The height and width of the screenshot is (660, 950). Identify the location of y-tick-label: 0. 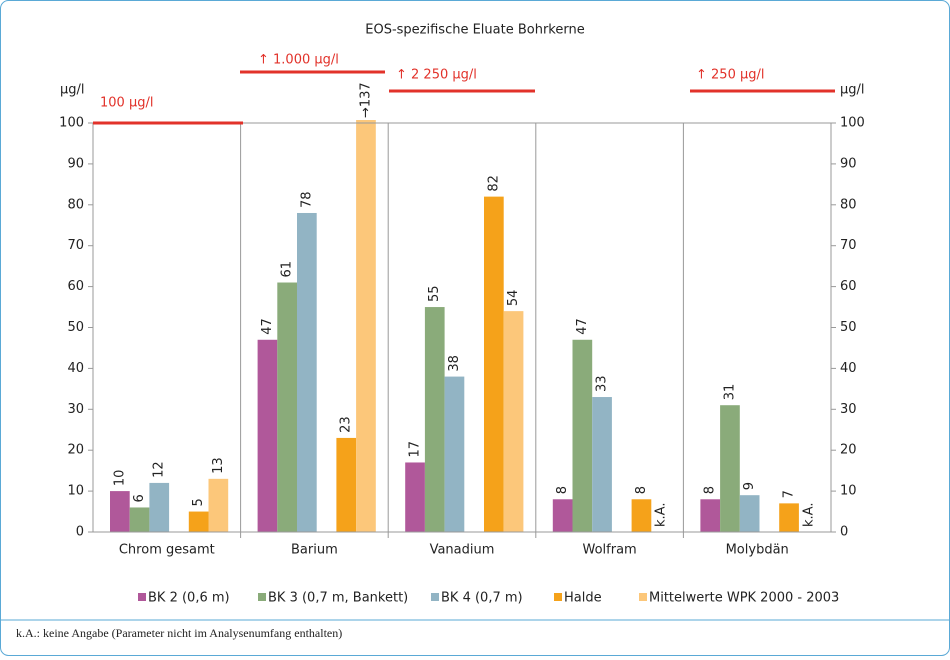
(80, 532).